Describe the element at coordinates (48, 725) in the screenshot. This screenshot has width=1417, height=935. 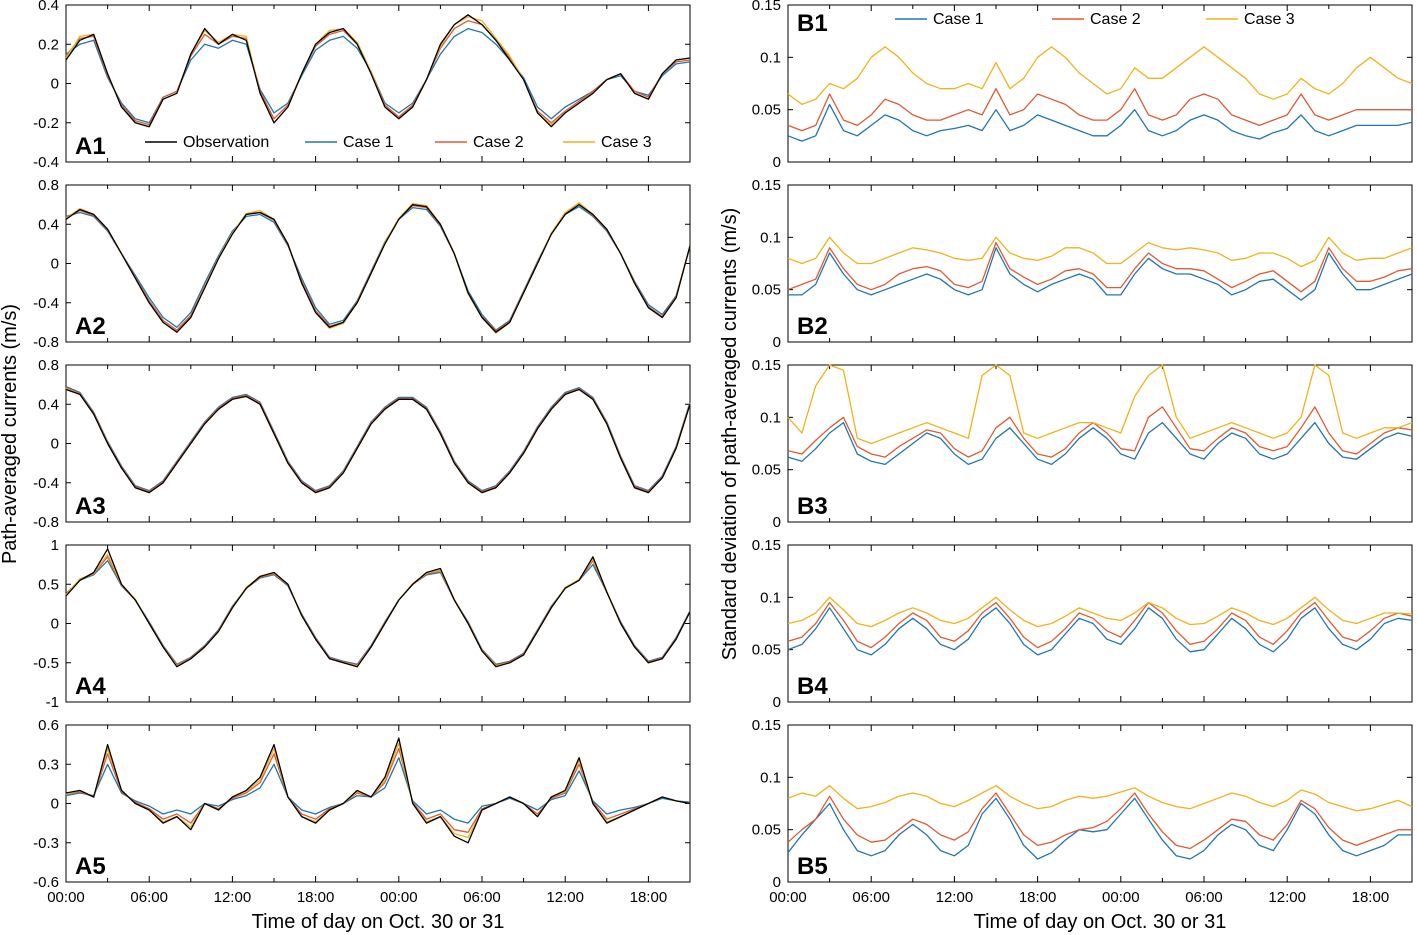
I see `y-tick-label: 0.6` at that location.